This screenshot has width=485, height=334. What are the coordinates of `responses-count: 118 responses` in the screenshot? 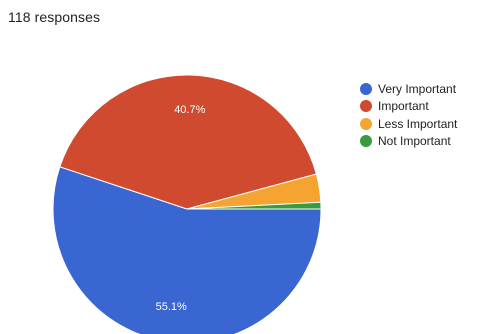 It's located at (54, 17).